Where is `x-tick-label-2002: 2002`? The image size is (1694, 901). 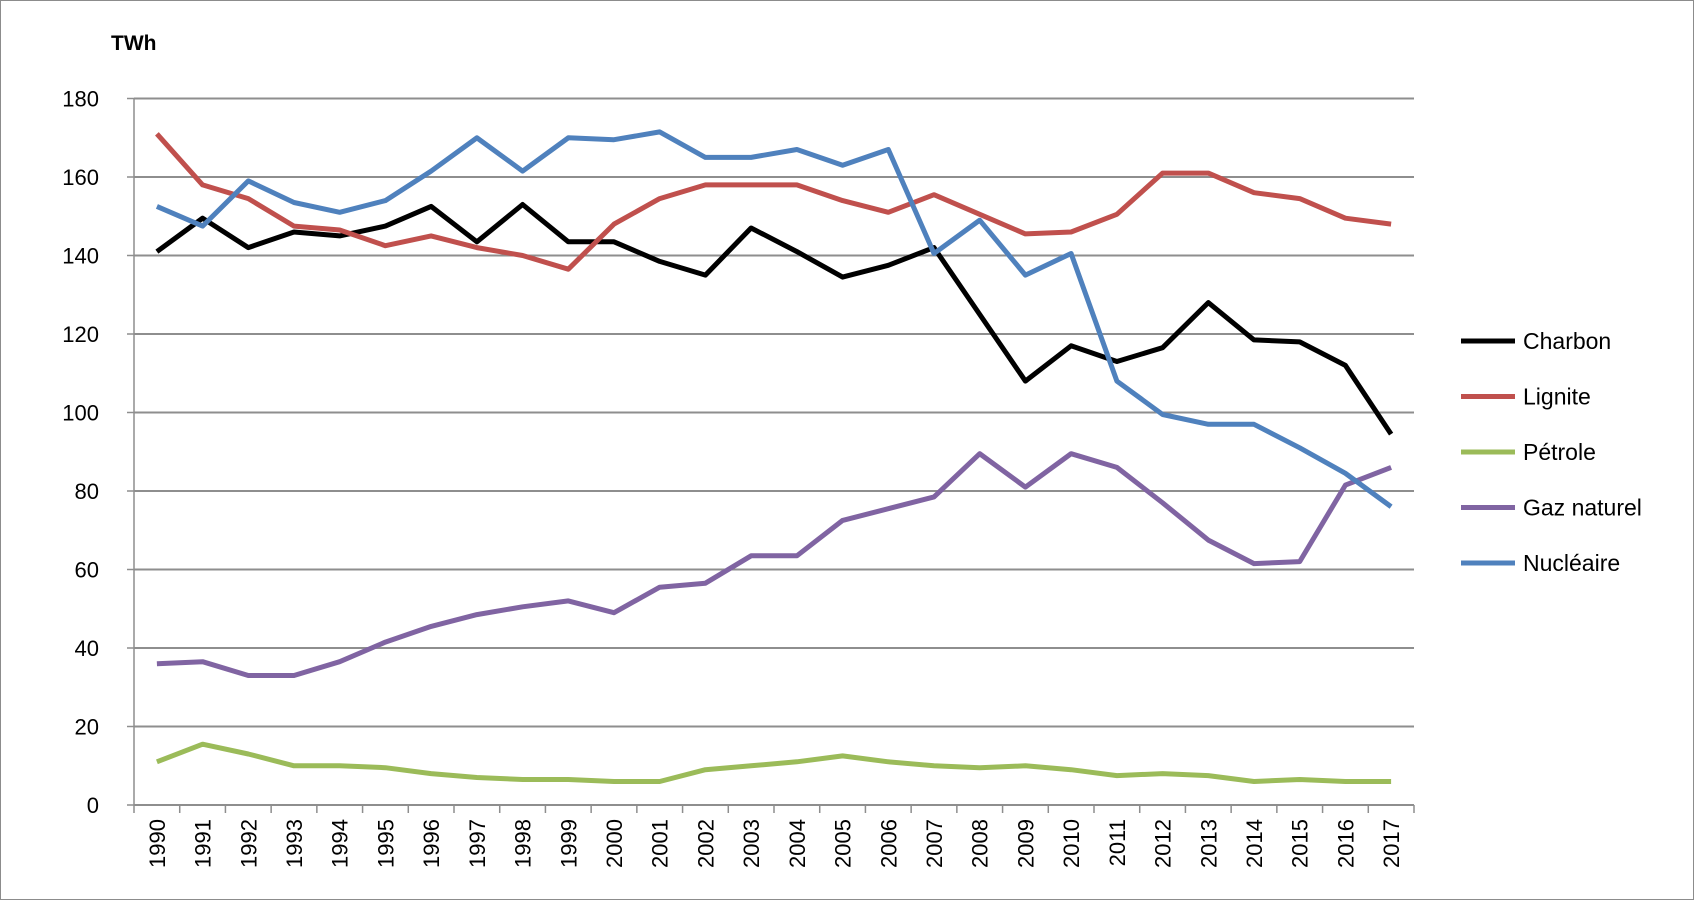
x-tick-label-2002: 2002 is located at coordinates (705, 843).